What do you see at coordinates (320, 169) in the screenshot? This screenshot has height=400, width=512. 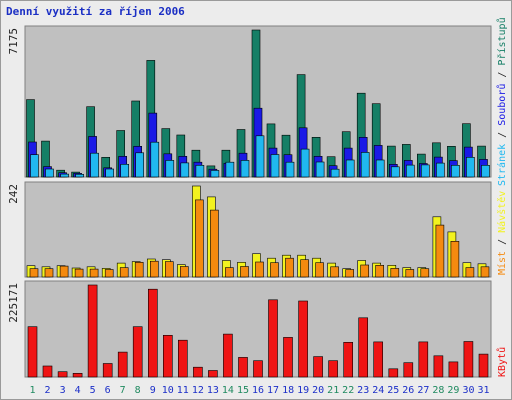 I see `bar-usage-Stránek-20` at bounding box center [320, 169].